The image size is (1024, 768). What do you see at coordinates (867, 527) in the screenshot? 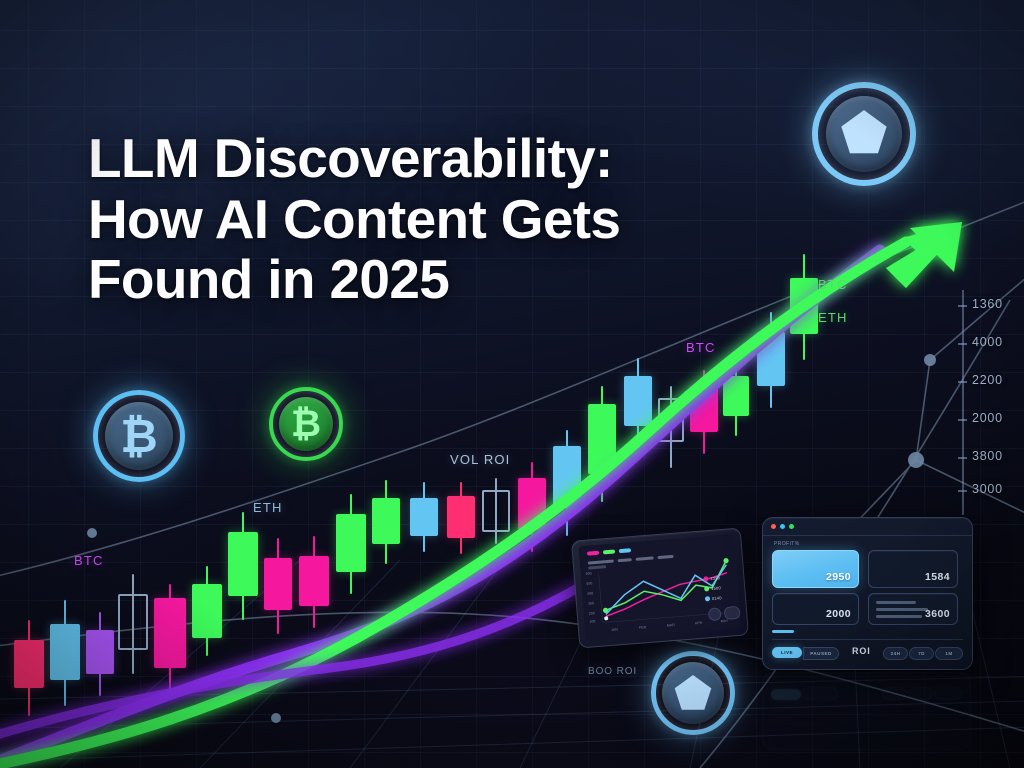
I see `window-titlebar` at bounding box center [867, 527].